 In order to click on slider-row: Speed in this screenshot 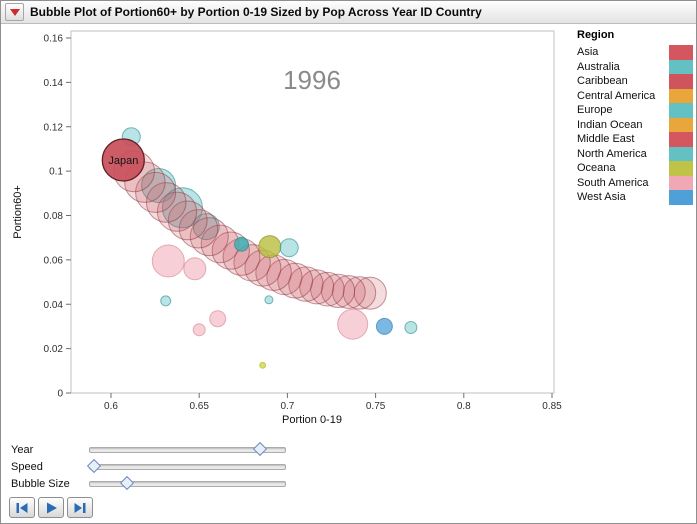, I will do `click(171, 466)`.